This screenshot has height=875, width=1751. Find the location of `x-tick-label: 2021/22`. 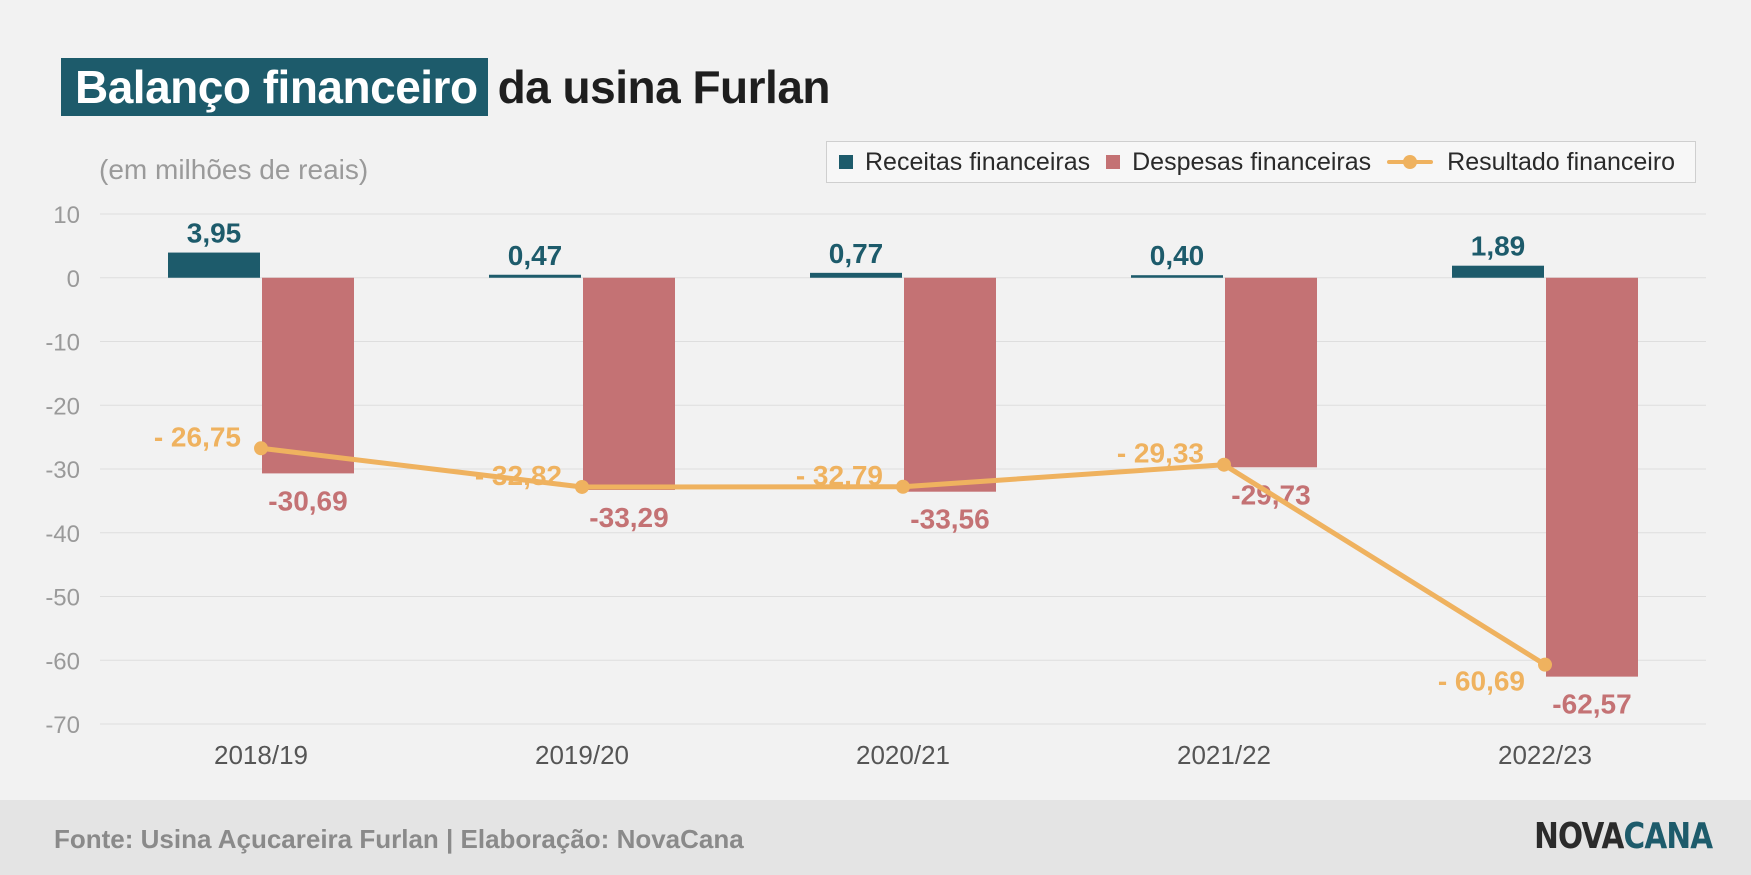

x-tick-label: 2021/22 is located at coordinates (1224, 755).